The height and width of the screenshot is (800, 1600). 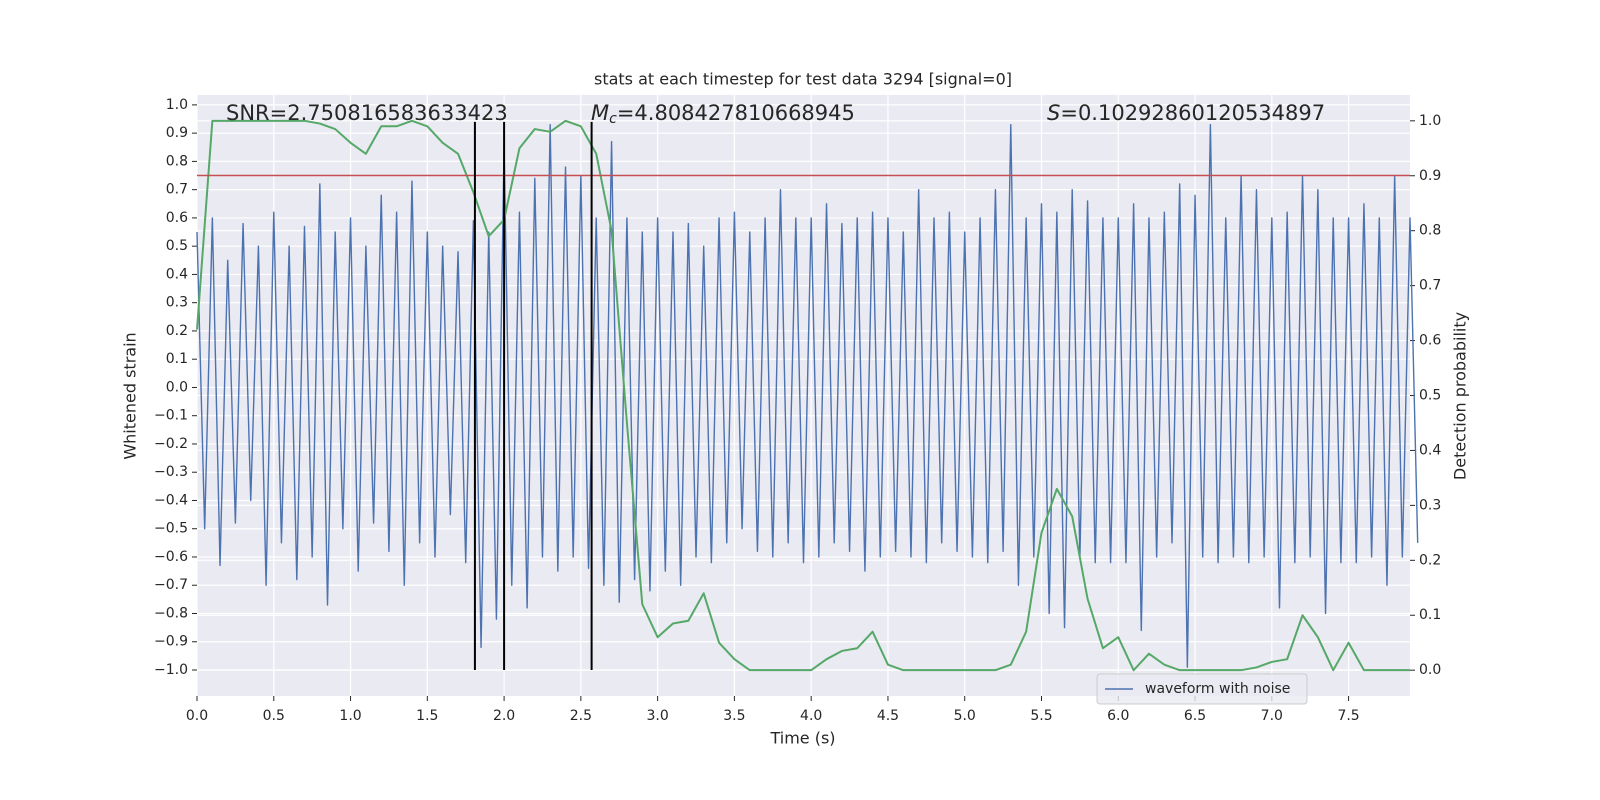 I want to click on x-tick-label: 3.5, so click(x=734, y=716).